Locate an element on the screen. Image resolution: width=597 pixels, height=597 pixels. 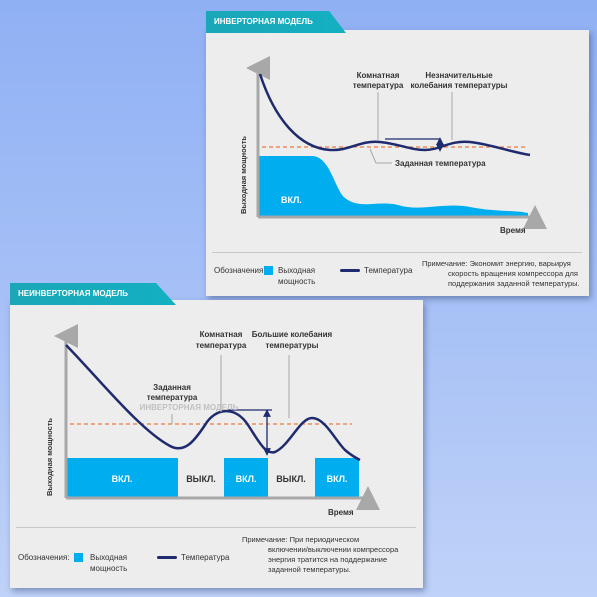
noninverter-watermark: ИНВЕРТОРНАЯ МОДЕЛЬ is located at coordinates (189, 407).